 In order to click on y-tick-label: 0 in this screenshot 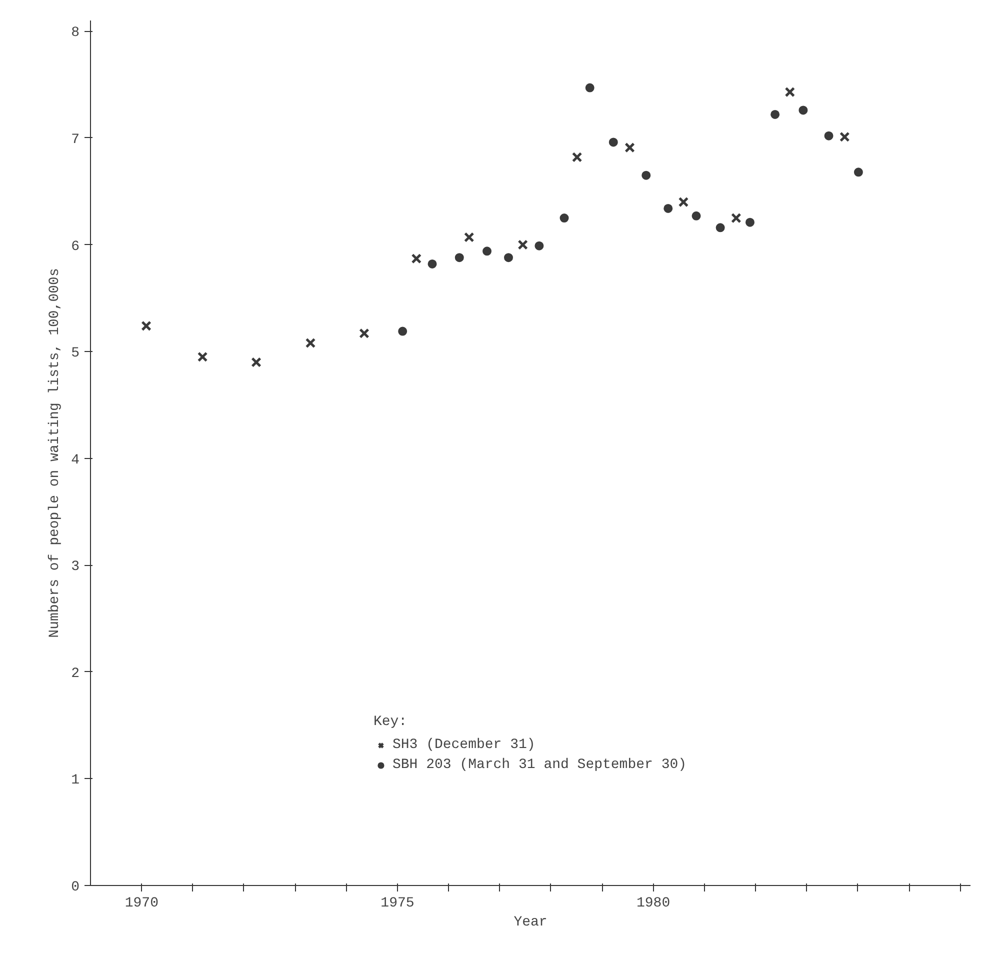, I will do `click(75, 888)`.